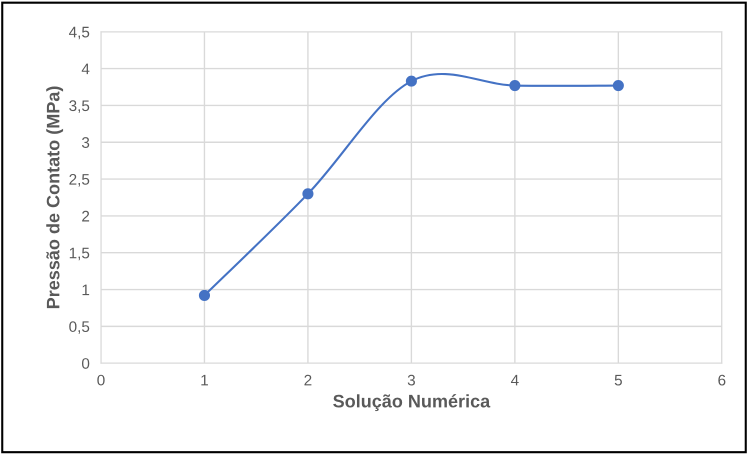  I want to click on x-tick-label: 3, so click(411, 380).